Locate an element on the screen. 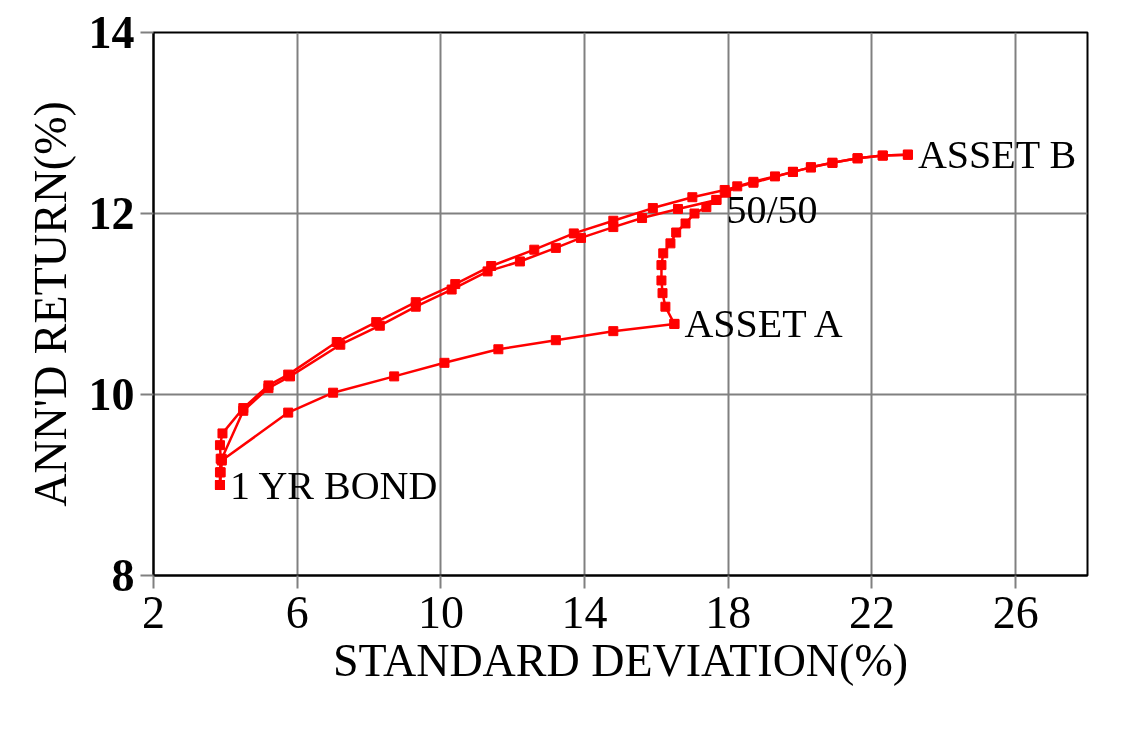  y-tick-label: 8 is located at coordinates (123, 575).